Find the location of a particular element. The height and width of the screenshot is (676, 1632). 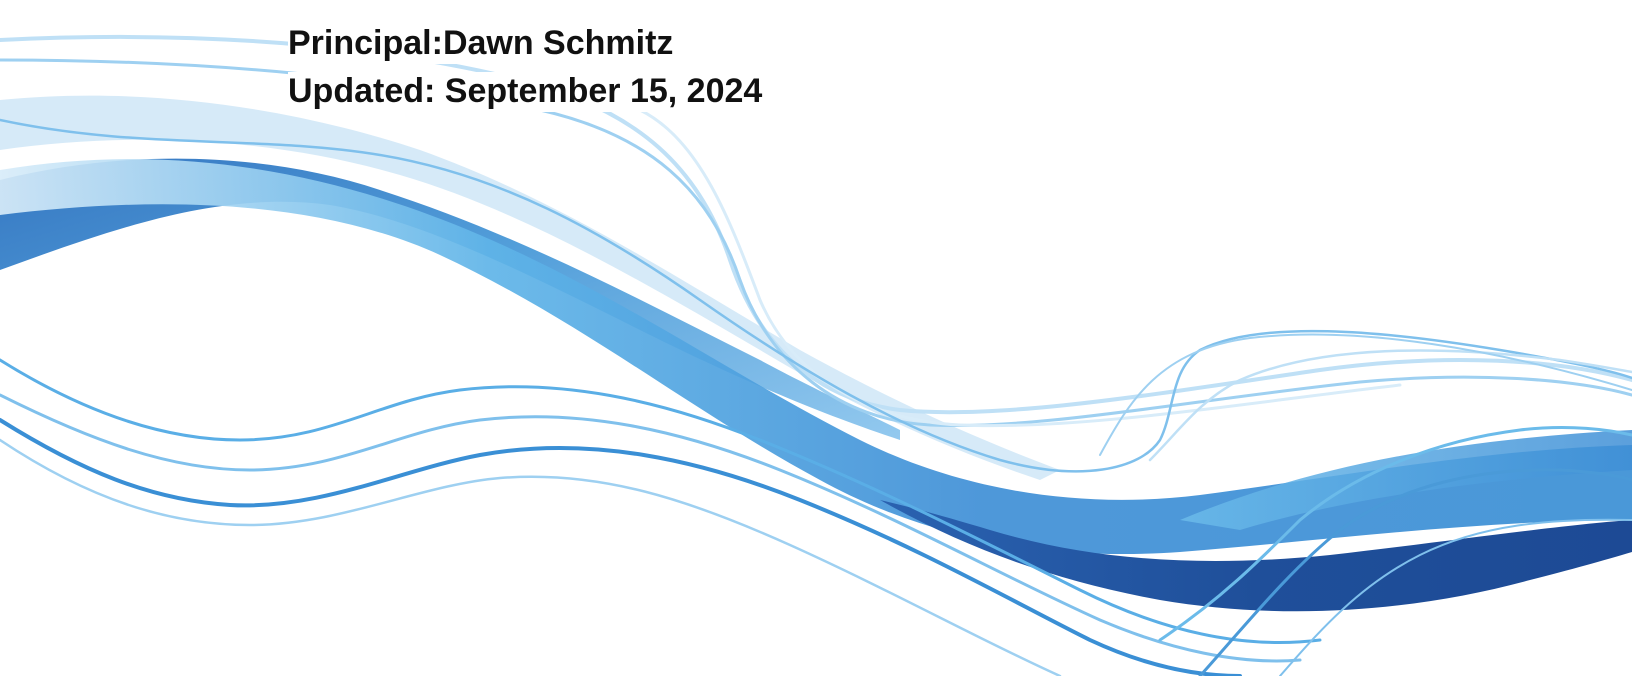

wave-band-dark is located at coordinates (1256, 556).